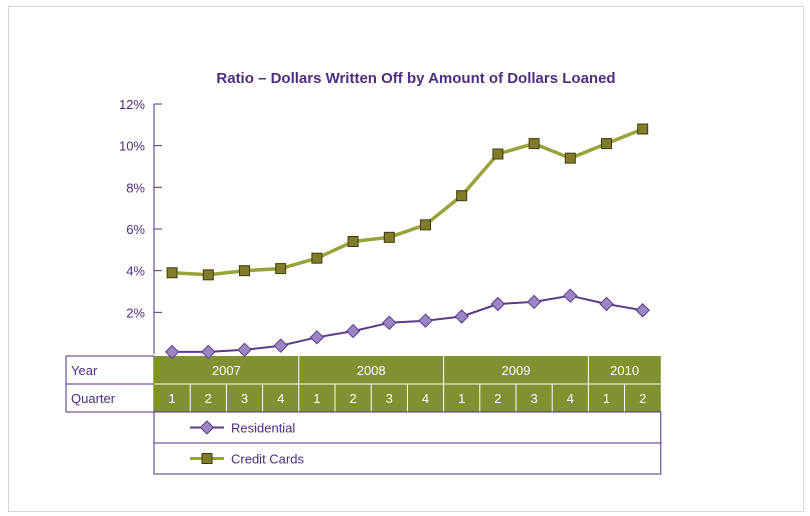 This screenshot has height=516, width=810. I want to click on year-label: 2007, so click(226, 370).